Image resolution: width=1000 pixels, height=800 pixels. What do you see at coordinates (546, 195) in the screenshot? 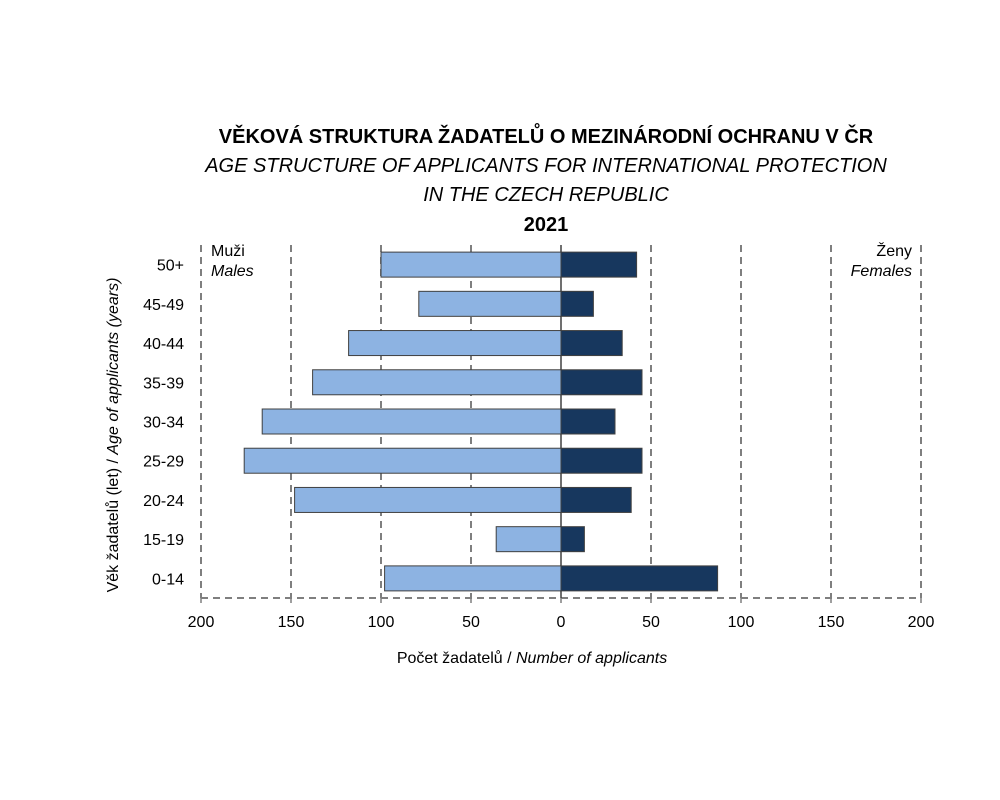
I see `chart-title-english-line2: IN THE CZECH REPUBLIC` at bounding box center [546, 195].